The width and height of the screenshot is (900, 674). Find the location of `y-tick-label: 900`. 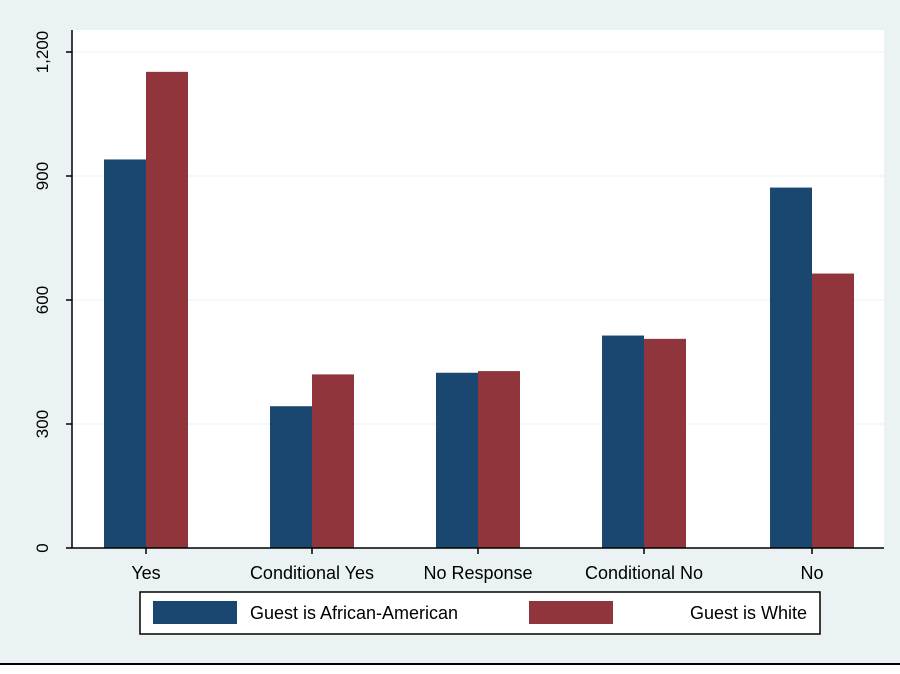

y-tick-label: 900 is located at coordinates (42, 176).